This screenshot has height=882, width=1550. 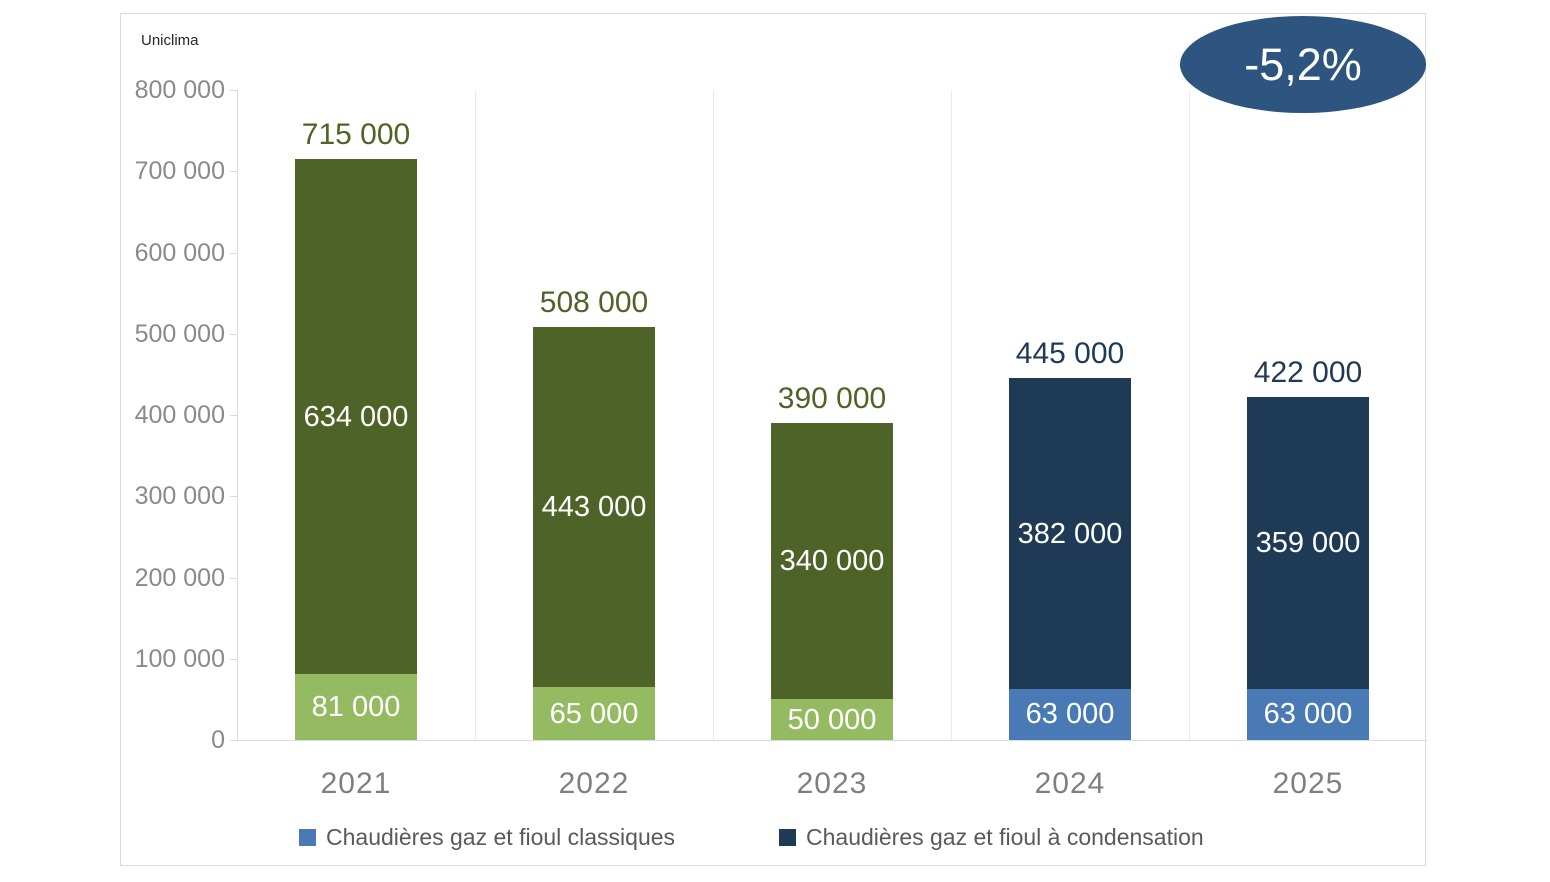 What do you see at coordinates (594, 783) in the screenshot?
I see `x-category-label: 2022` at bounding box center [594, 783].